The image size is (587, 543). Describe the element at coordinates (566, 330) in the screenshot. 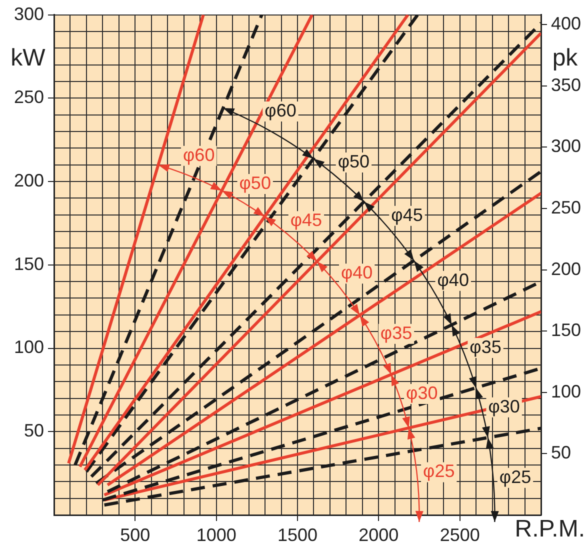

I see `y2-tick-label: 150` at that location.